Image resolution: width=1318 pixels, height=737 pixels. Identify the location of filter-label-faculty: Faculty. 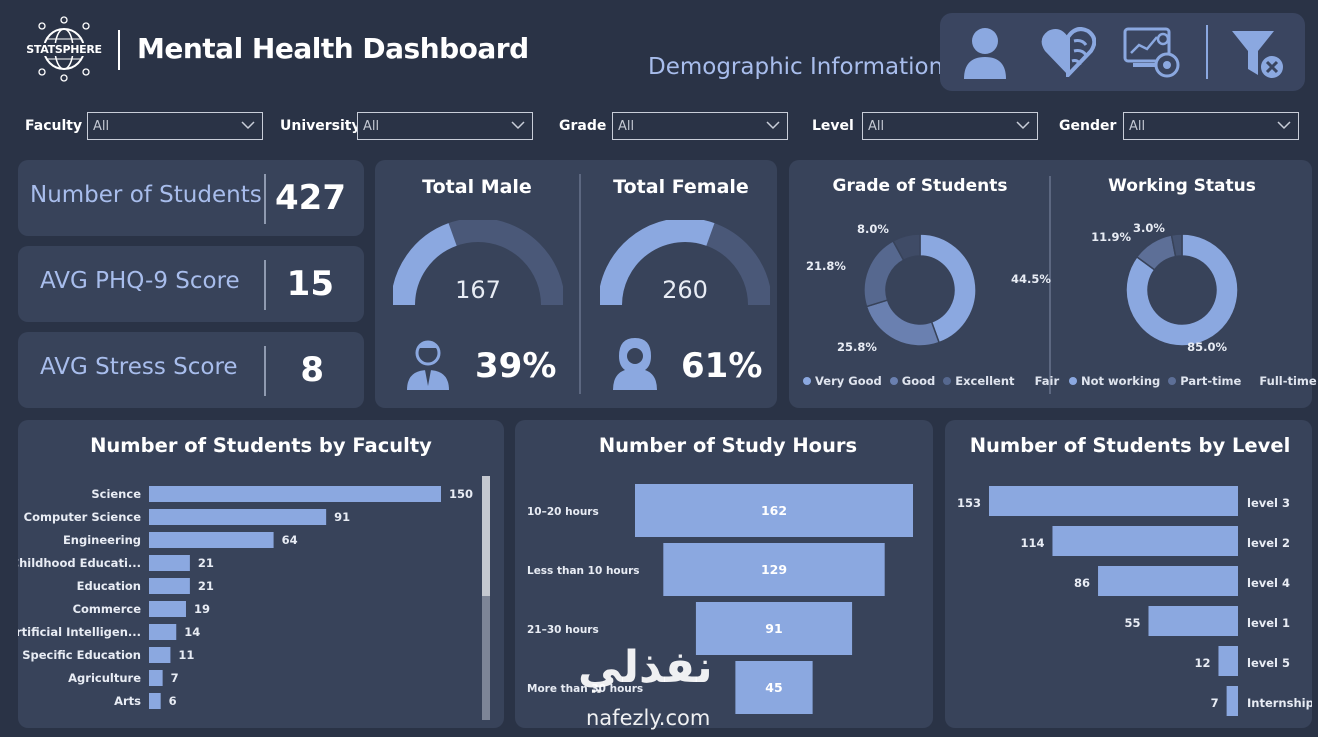
(54, 126).